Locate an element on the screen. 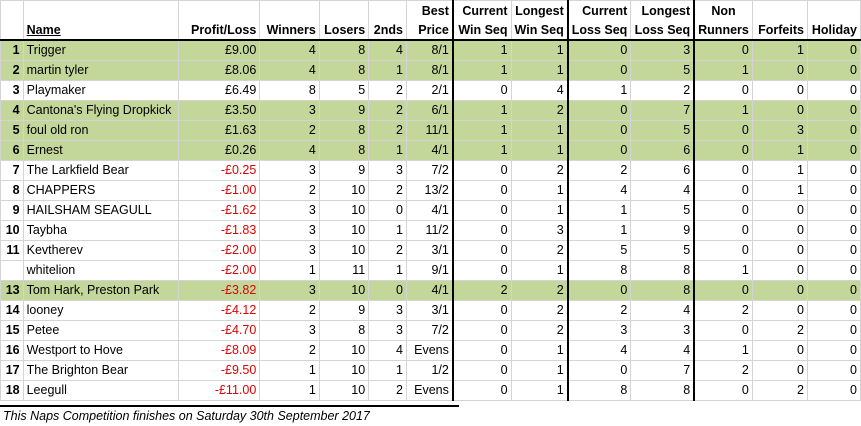 The image size is (861, 426). cell-current-loss-seq: 2 is located at coordinates (599, 310).